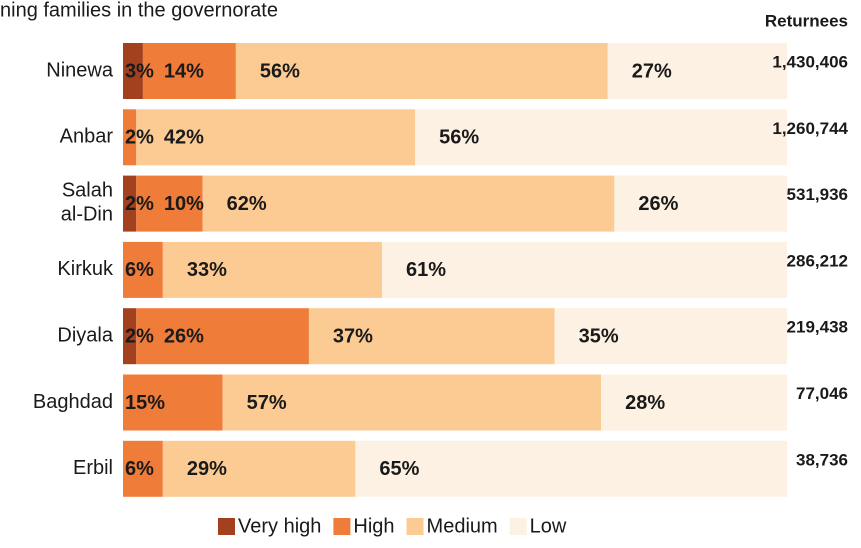 The height and width of the screenshot is (548, 861). I want to click on returnees-value: 531,936, so click(817, 194).